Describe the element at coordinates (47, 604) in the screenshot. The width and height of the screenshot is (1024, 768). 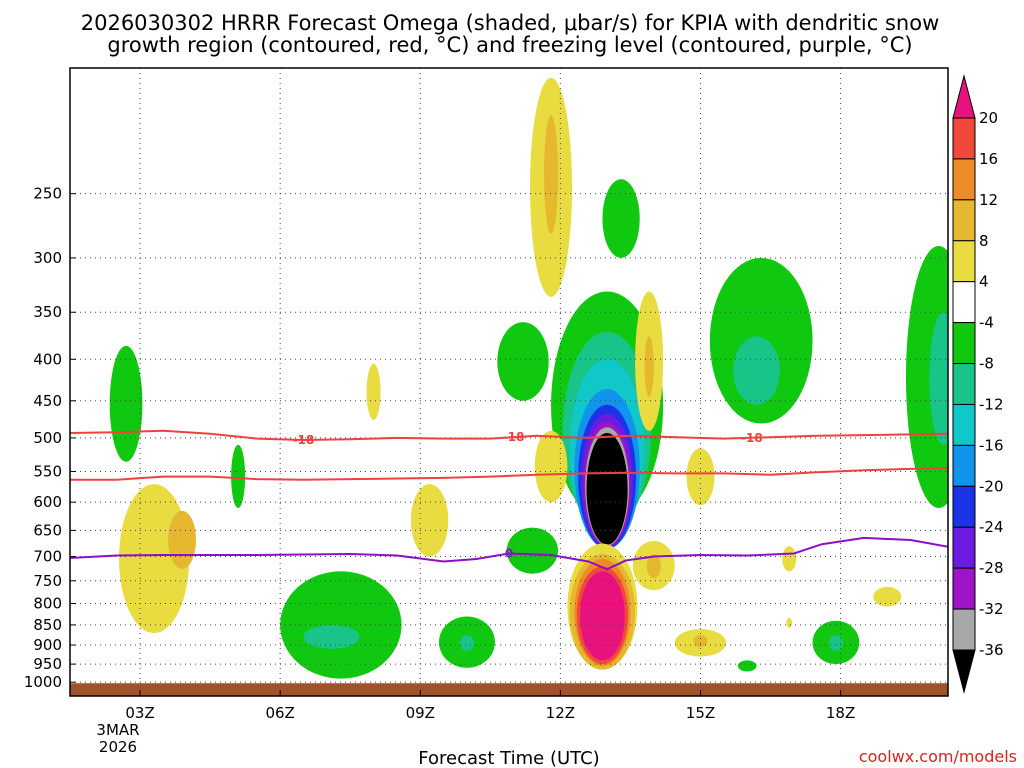
I see `y-tick-label-800: 800` at that location.